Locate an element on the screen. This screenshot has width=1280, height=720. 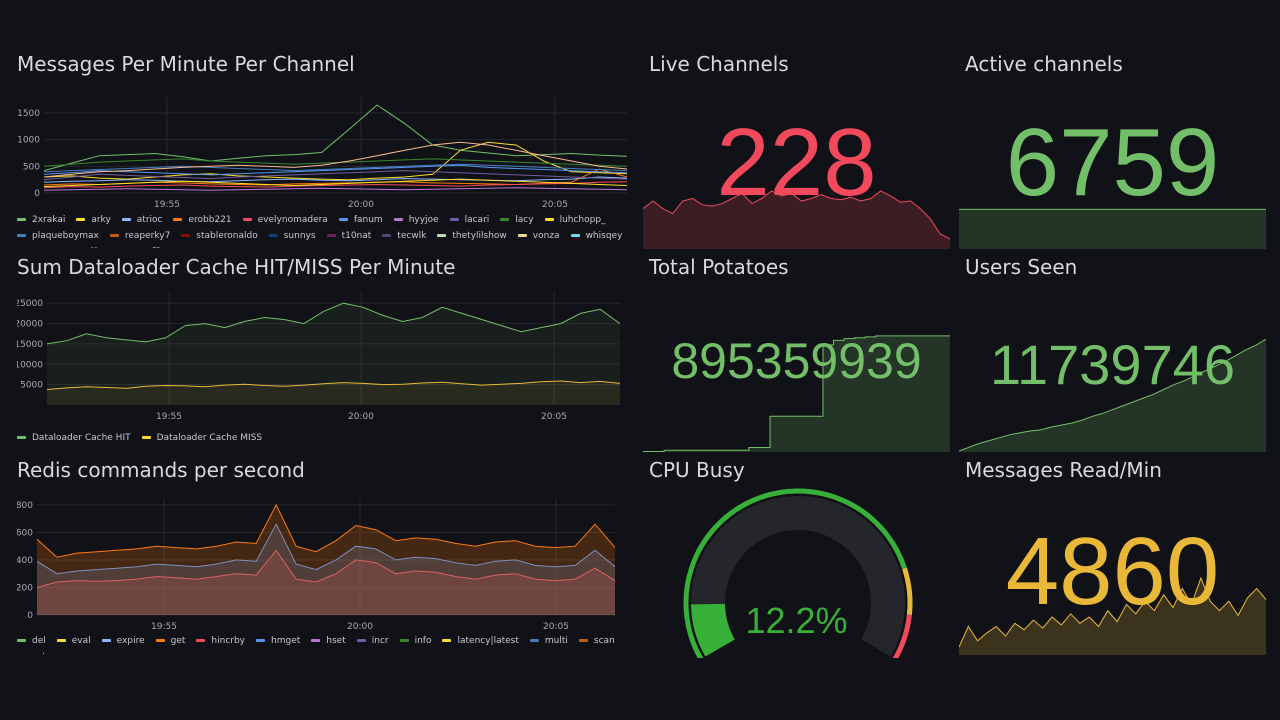
live-channels-panel: Live Channels 228 is located at coordinates (796, 150).